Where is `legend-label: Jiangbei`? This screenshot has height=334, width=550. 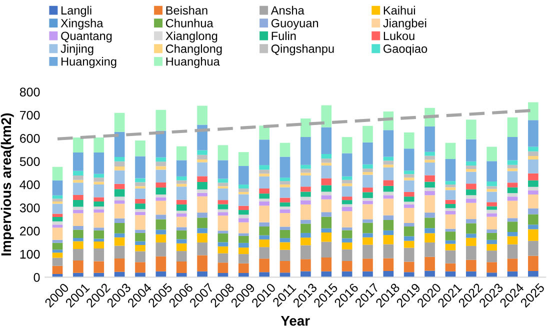 legend-label: Jiangbei is located at coordinates (404, 24).